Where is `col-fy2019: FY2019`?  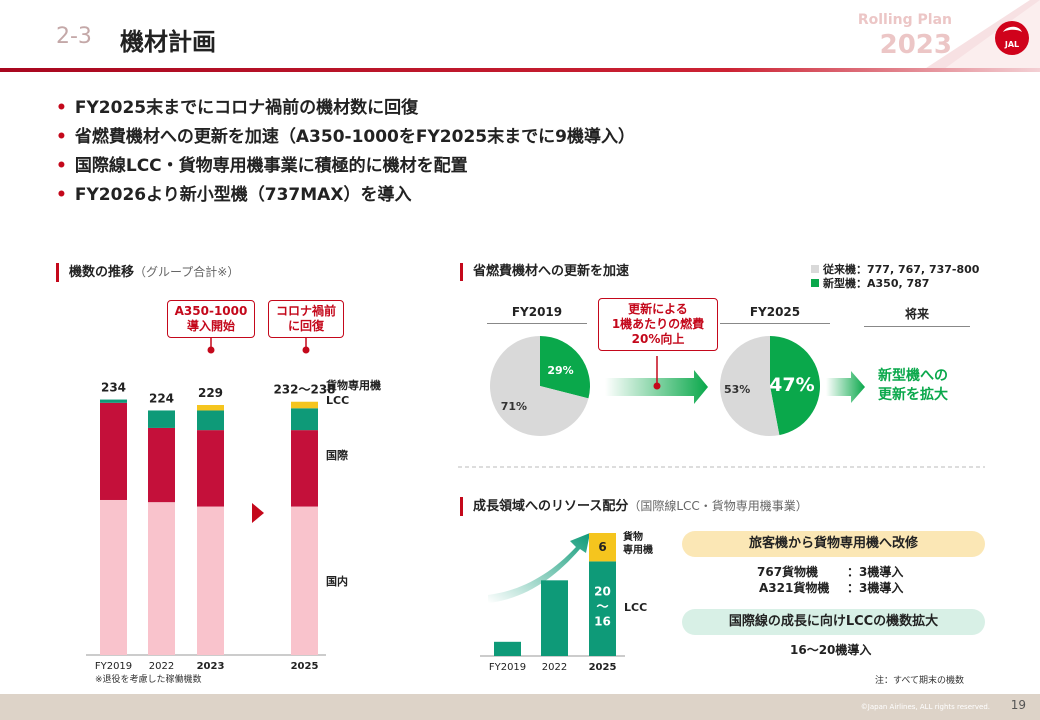
col-fy2019: FY2019 is located at coordinates (537, 314).